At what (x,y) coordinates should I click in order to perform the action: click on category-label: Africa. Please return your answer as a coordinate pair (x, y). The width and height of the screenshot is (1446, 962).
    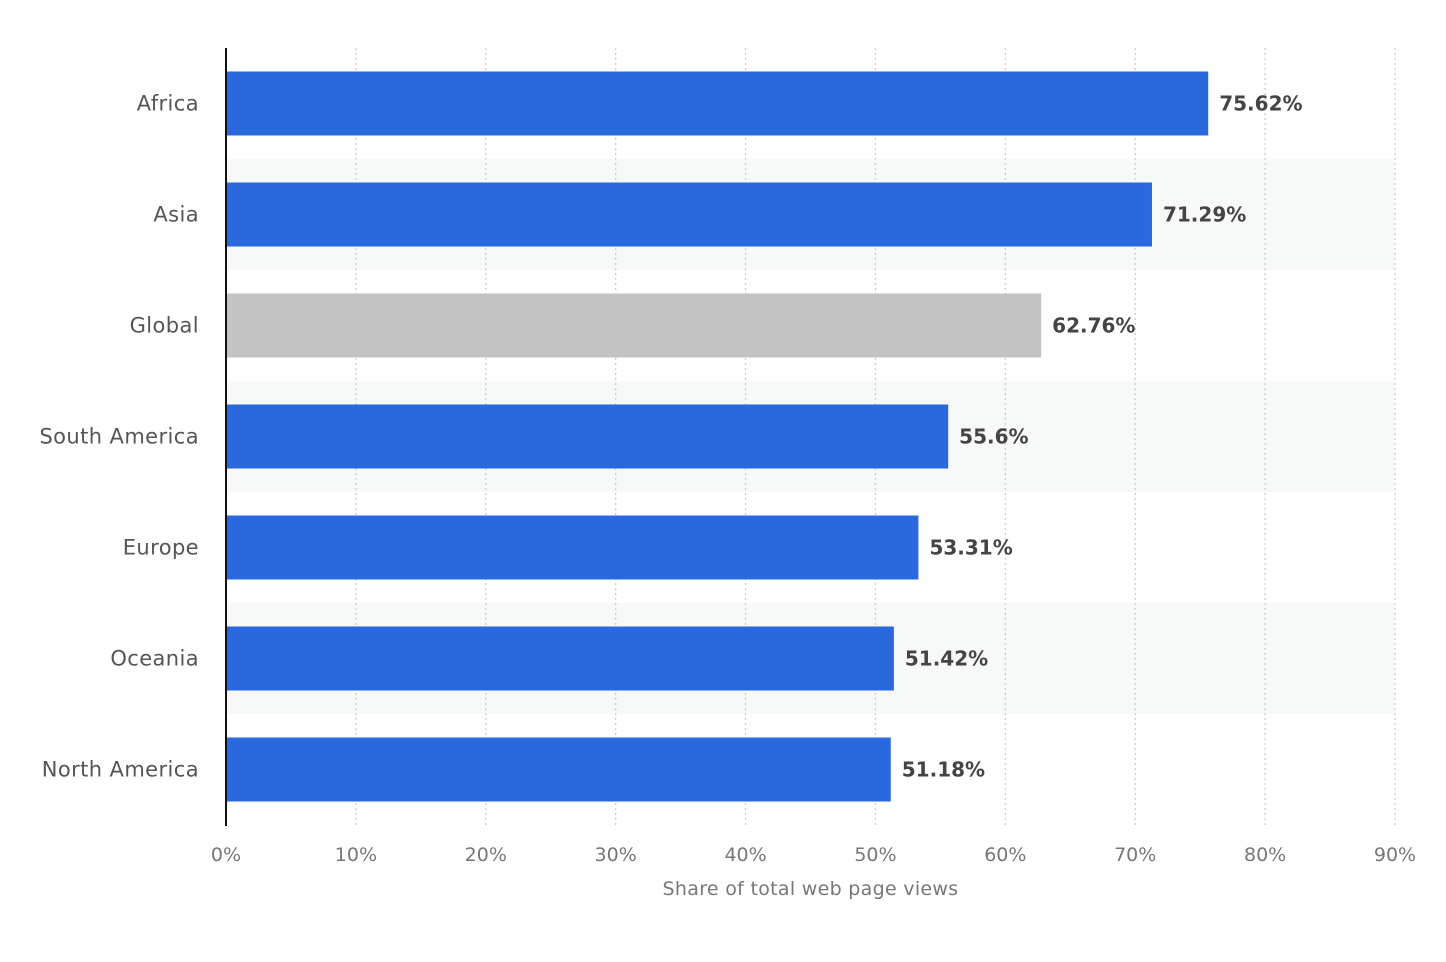
    Looking at the image, I should click on (168, 104).